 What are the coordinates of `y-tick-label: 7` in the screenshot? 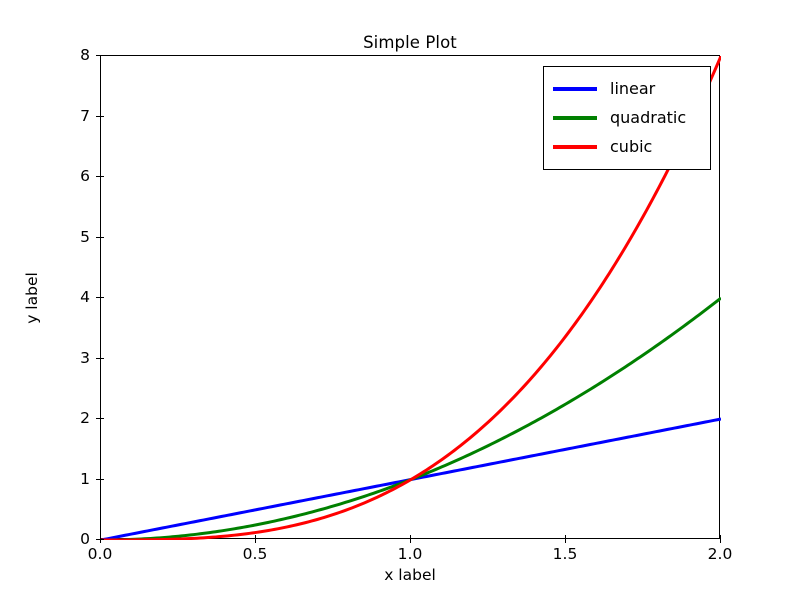 It's located at (85, 115).